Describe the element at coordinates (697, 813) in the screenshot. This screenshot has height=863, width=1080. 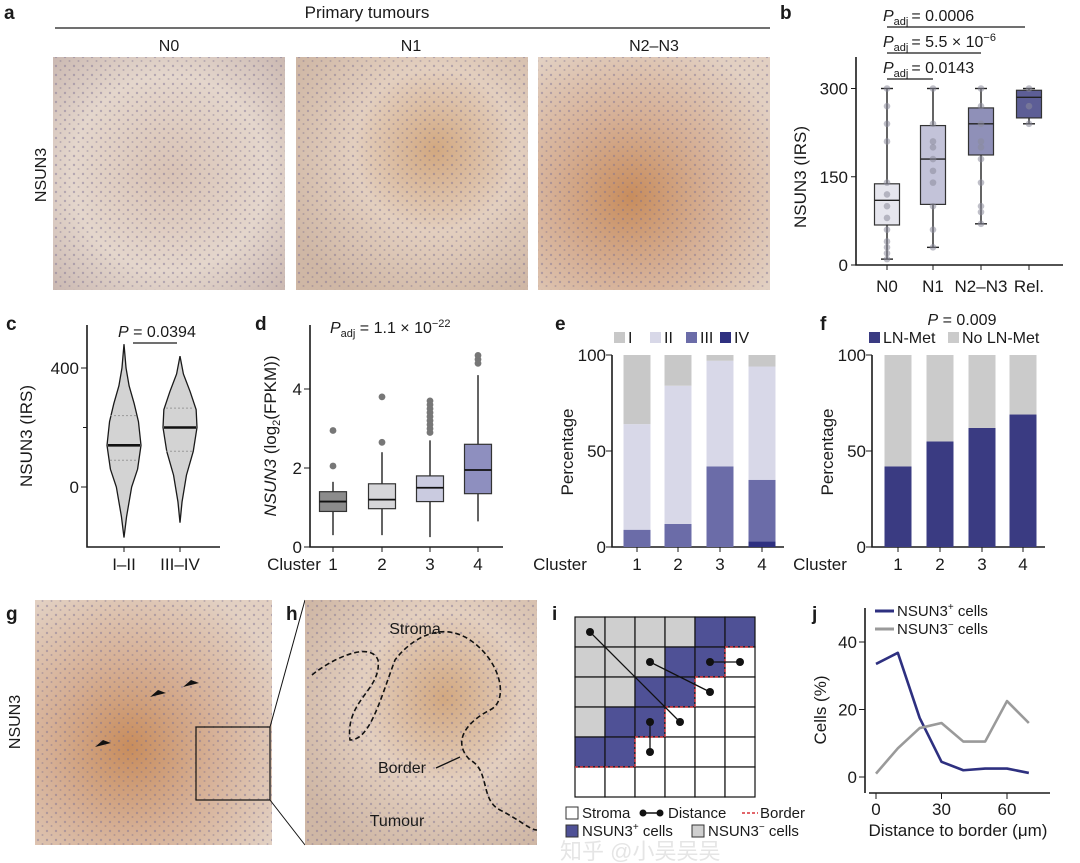
I see `legend-label-distance: Distance` at that location.